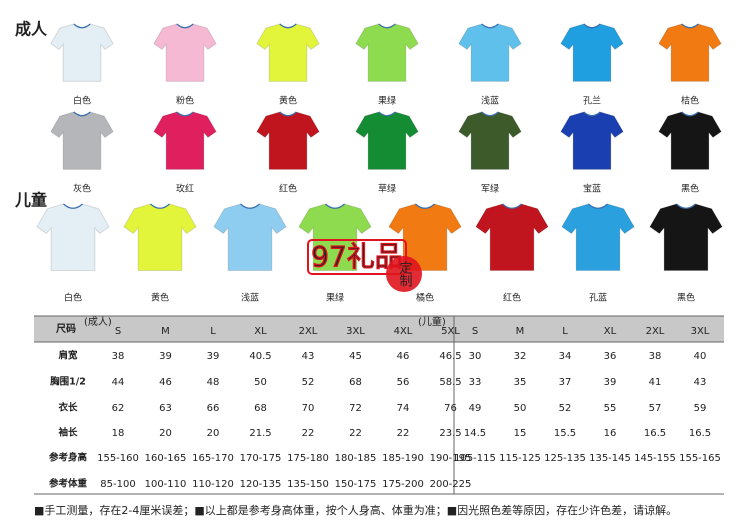 The image size is (750, 532). What do you see at coordinates (403, 484) in the screenshot?
I see `cell: 175-200` at bounding box center [403, 484].